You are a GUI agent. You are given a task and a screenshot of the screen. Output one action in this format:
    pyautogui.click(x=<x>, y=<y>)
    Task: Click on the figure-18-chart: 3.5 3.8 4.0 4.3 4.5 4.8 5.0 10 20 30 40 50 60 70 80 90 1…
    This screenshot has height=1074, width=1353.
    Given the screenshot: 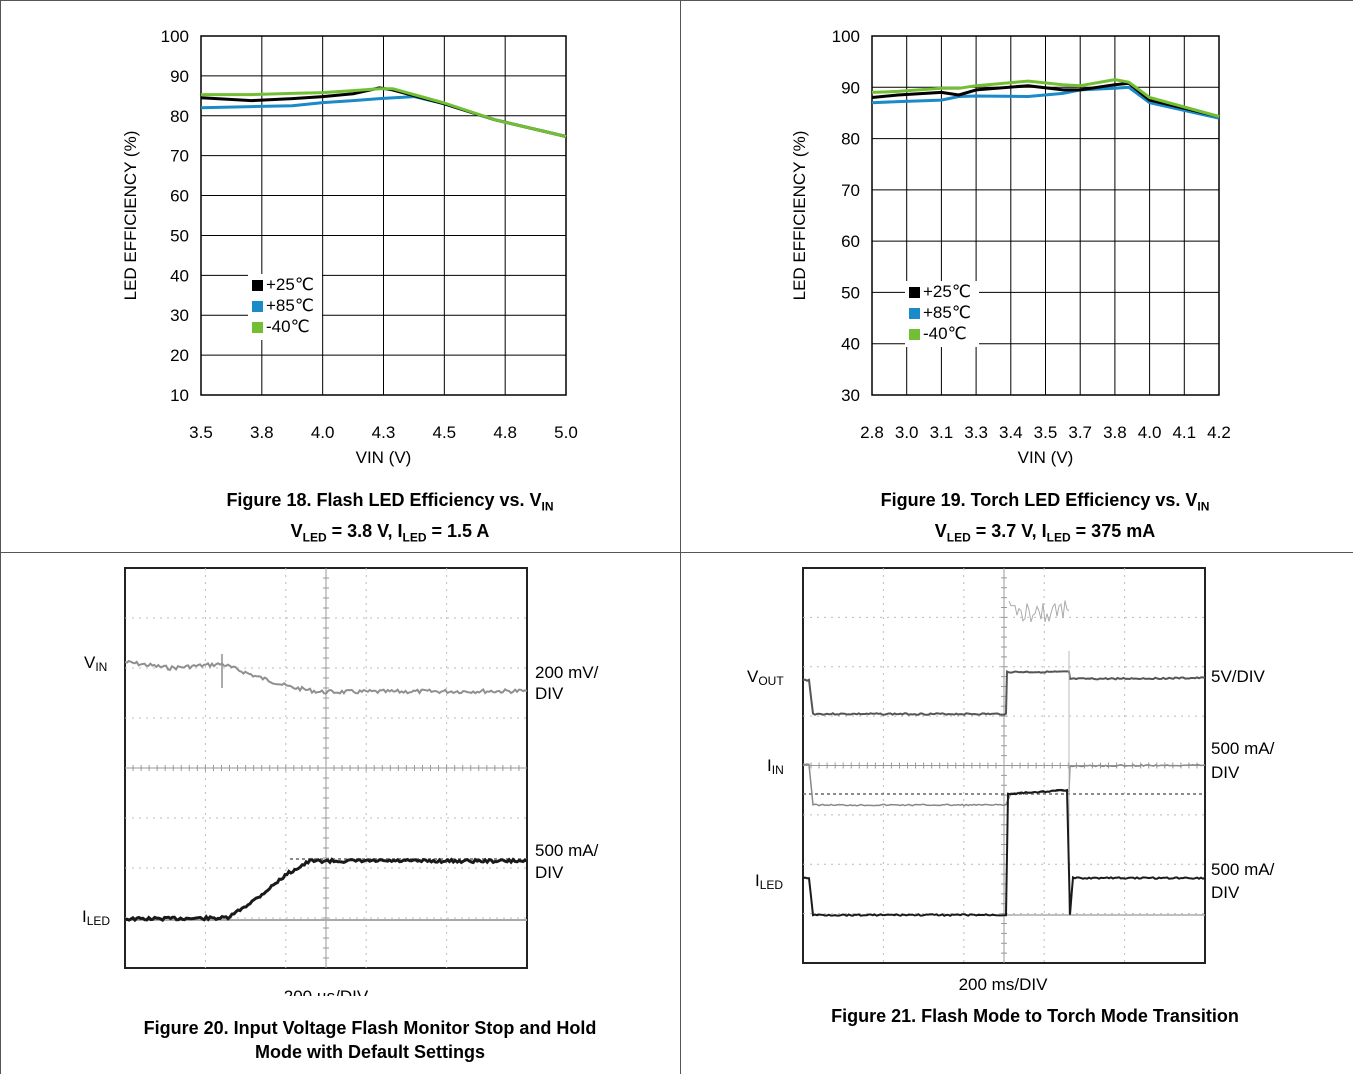 What is the action you would take?
    pyautogui.click(x=349, y=247)
    